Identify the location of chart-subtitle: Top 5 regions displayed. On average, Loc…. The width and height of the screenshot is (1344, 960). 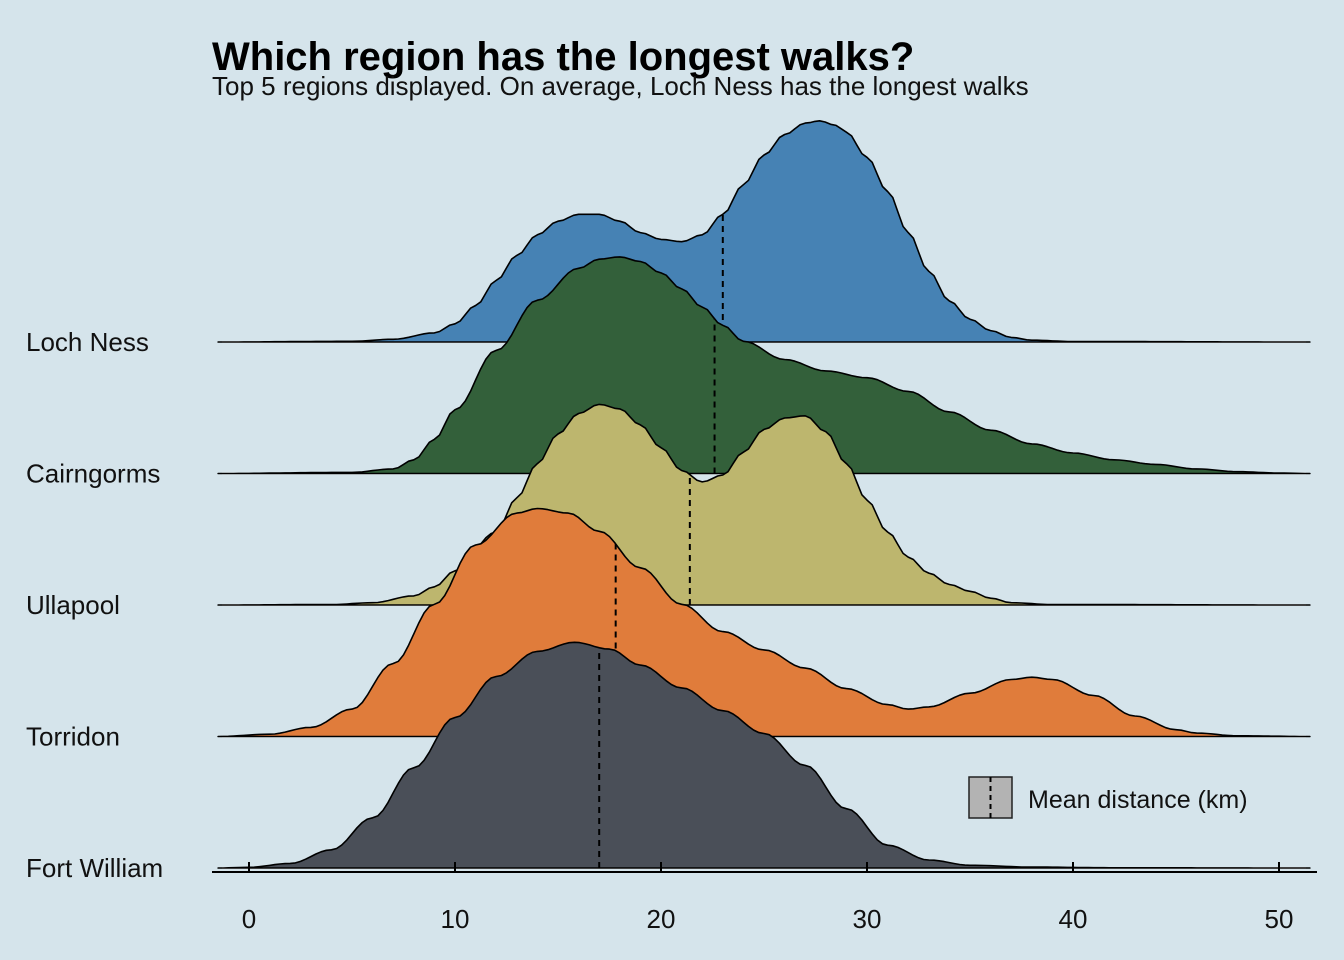
(620, 86).